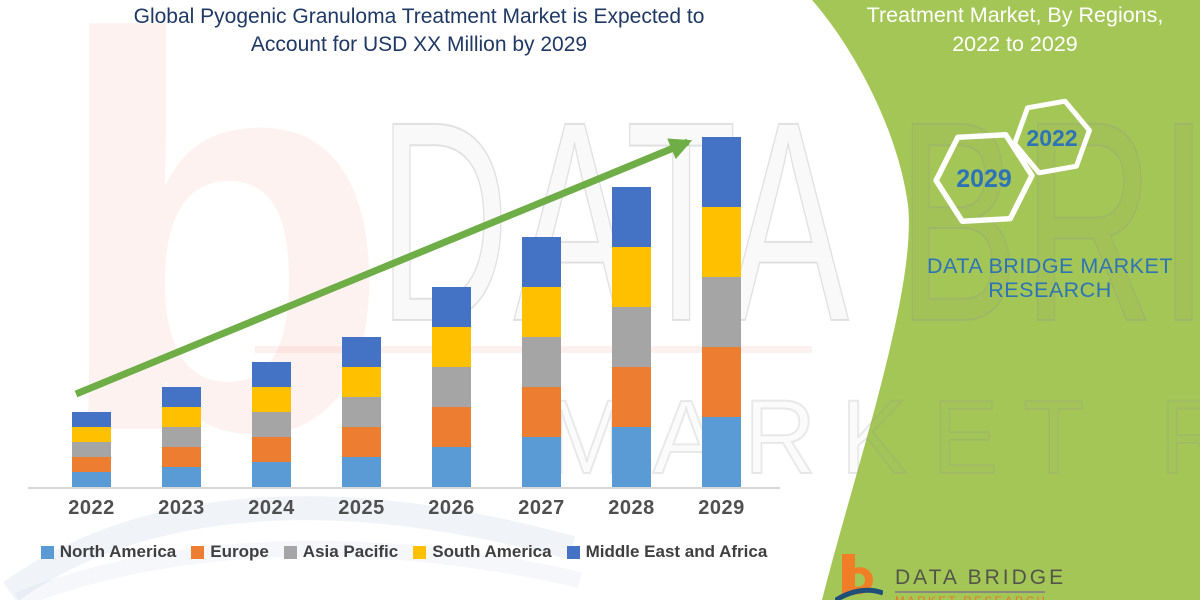  What do you see at coordinates (419, 44) in the screenshot?
I see `chart-title-line2: Account for USD XX Million by 2029` at bounding box center [419, 44].